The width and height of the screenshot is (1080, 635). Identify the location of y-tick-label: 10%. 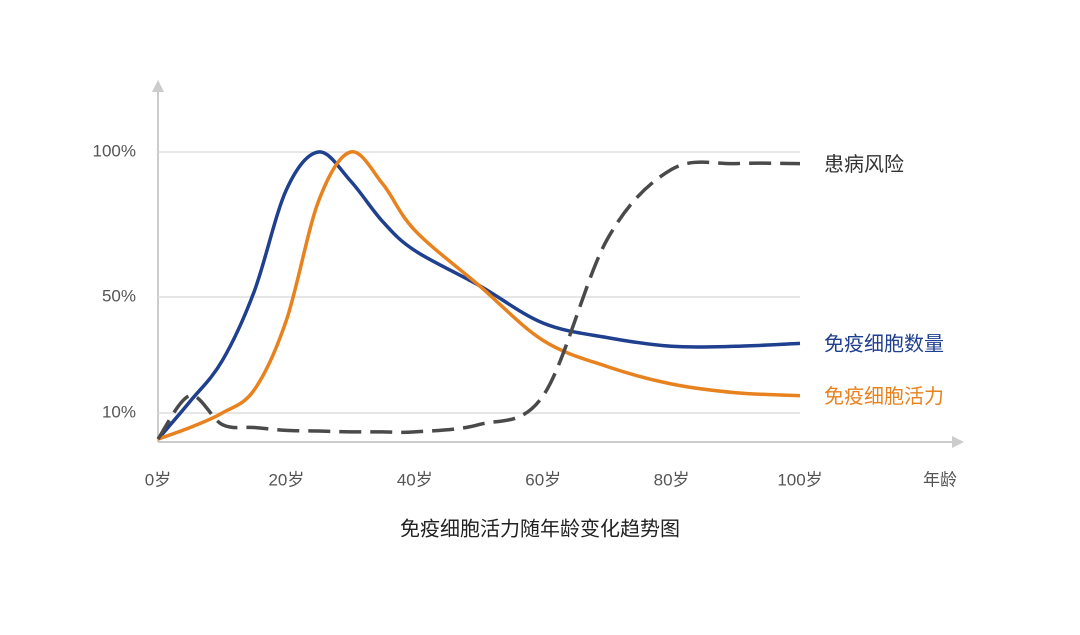
(119, 411).